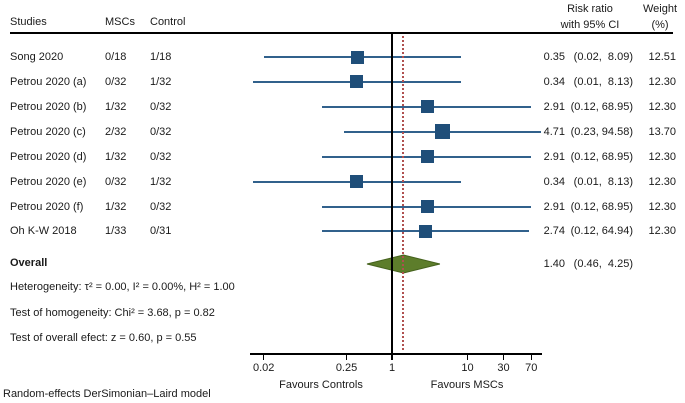  What do you see at coordinates (43, 231) in the screenshot?
I see `study-label: Oh K-W 2018` at bounding box center [43, 231].